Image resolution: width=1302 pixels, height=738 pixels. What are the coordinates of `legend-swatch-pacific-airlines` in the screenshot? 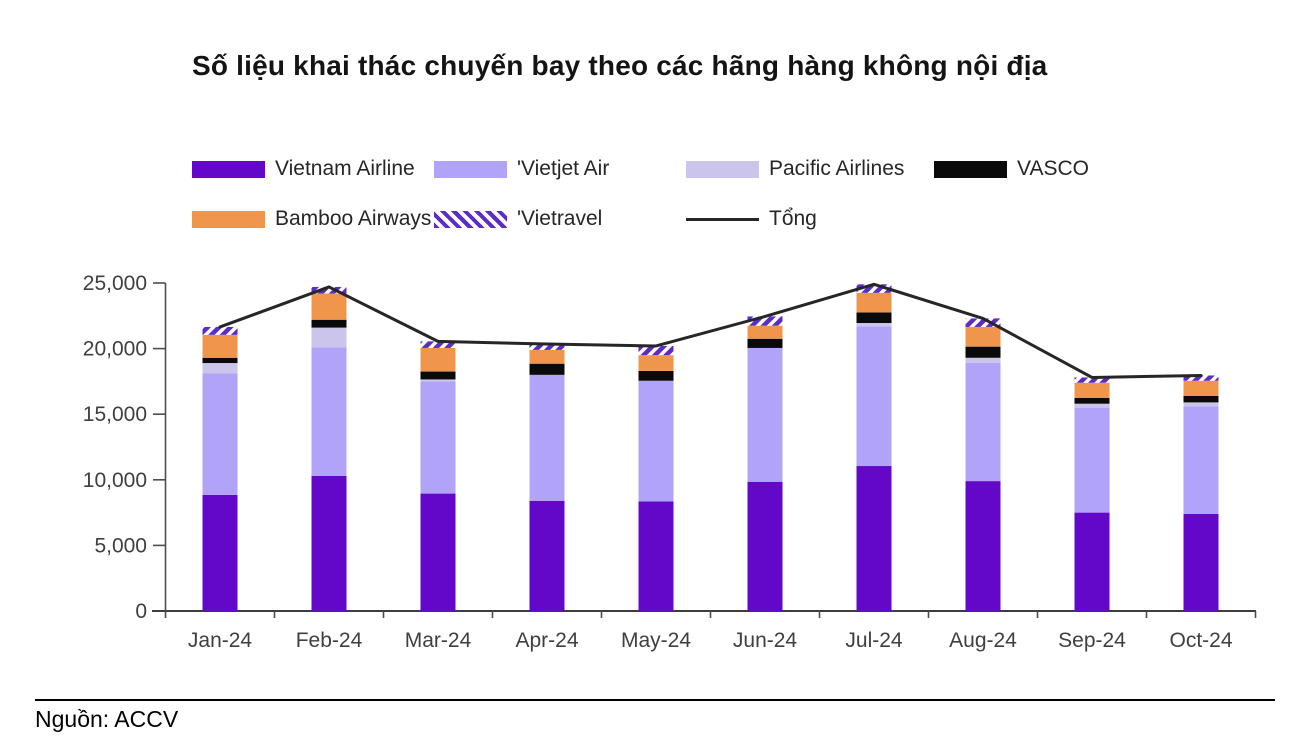 It's located at (722, 169).